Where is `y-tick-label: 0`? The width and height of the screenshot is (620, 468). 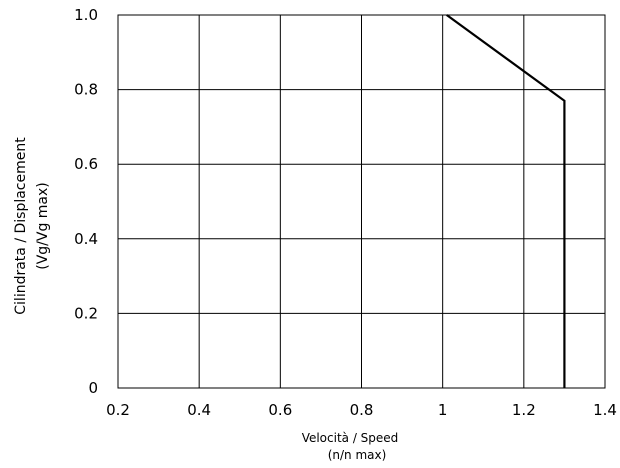
y-tick-label: 0 is located at coordinates (93, 388).